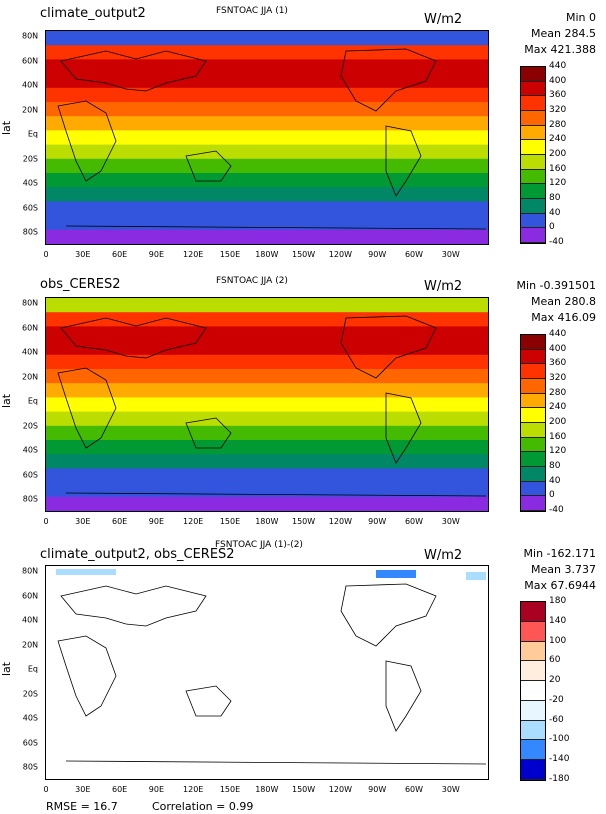  What do you see at coordinates (137, 554) in the screenshot?
I see `panel3-case-label: climate_output2, obs_CERES2` at bounding box center [137, 554].